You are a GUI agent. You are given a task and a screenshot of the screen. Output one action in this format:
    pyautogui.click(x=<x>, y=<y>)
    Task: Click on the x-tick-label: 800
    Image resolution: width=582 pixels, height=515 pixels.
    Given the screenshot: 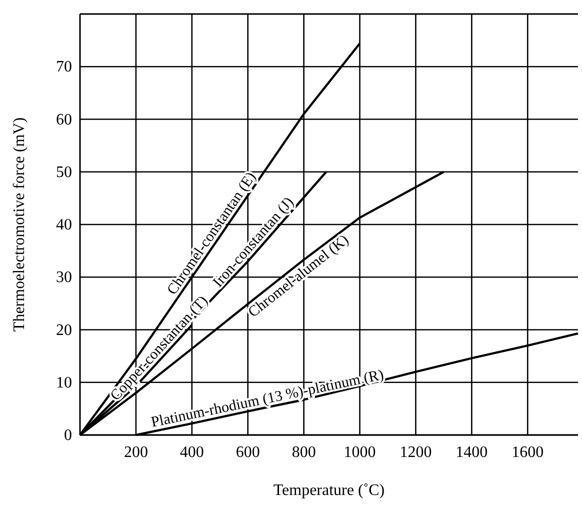 What is the action you would take?
    pyautogui.click(x=304, y=452)
    